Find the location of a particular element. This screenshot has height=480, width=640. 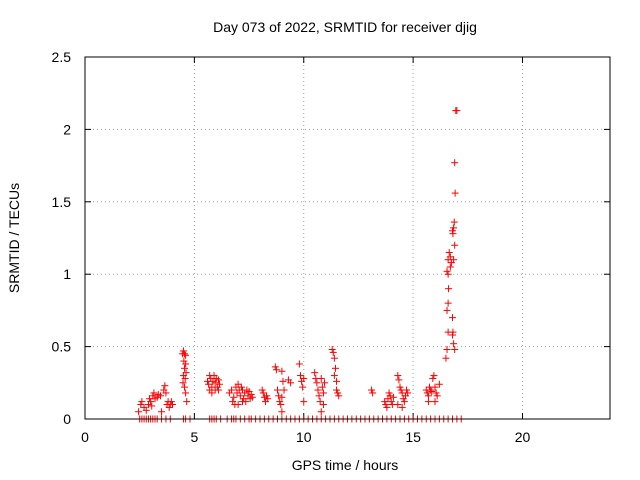

x-tick-label: 15 is located at coordinates (413, 437).